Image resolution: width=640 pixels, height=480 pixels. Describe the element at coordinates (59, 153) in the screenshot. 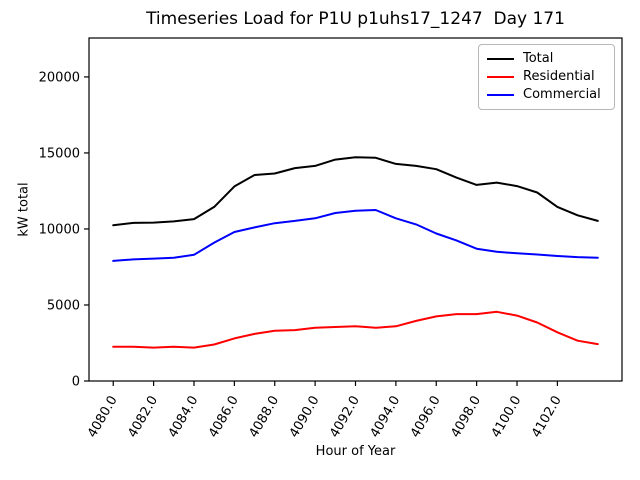

I see `y-tick-label: 15000` at that location.